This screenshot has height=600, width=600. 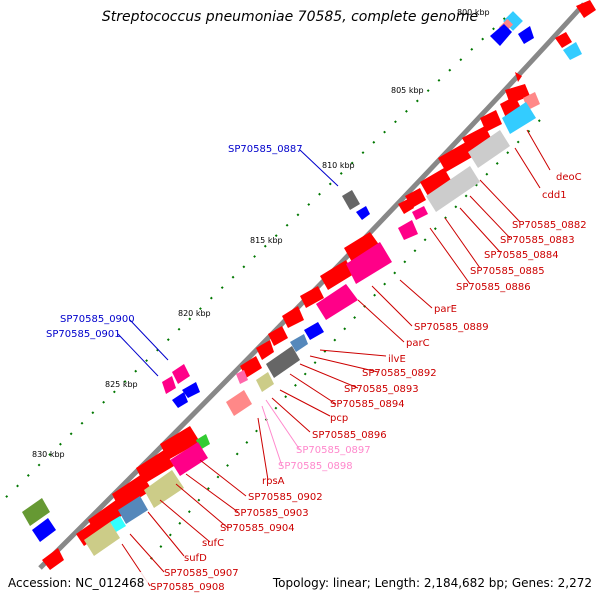 I want to click on gene-label: SP70585_0896, so click(x=349, y=435).